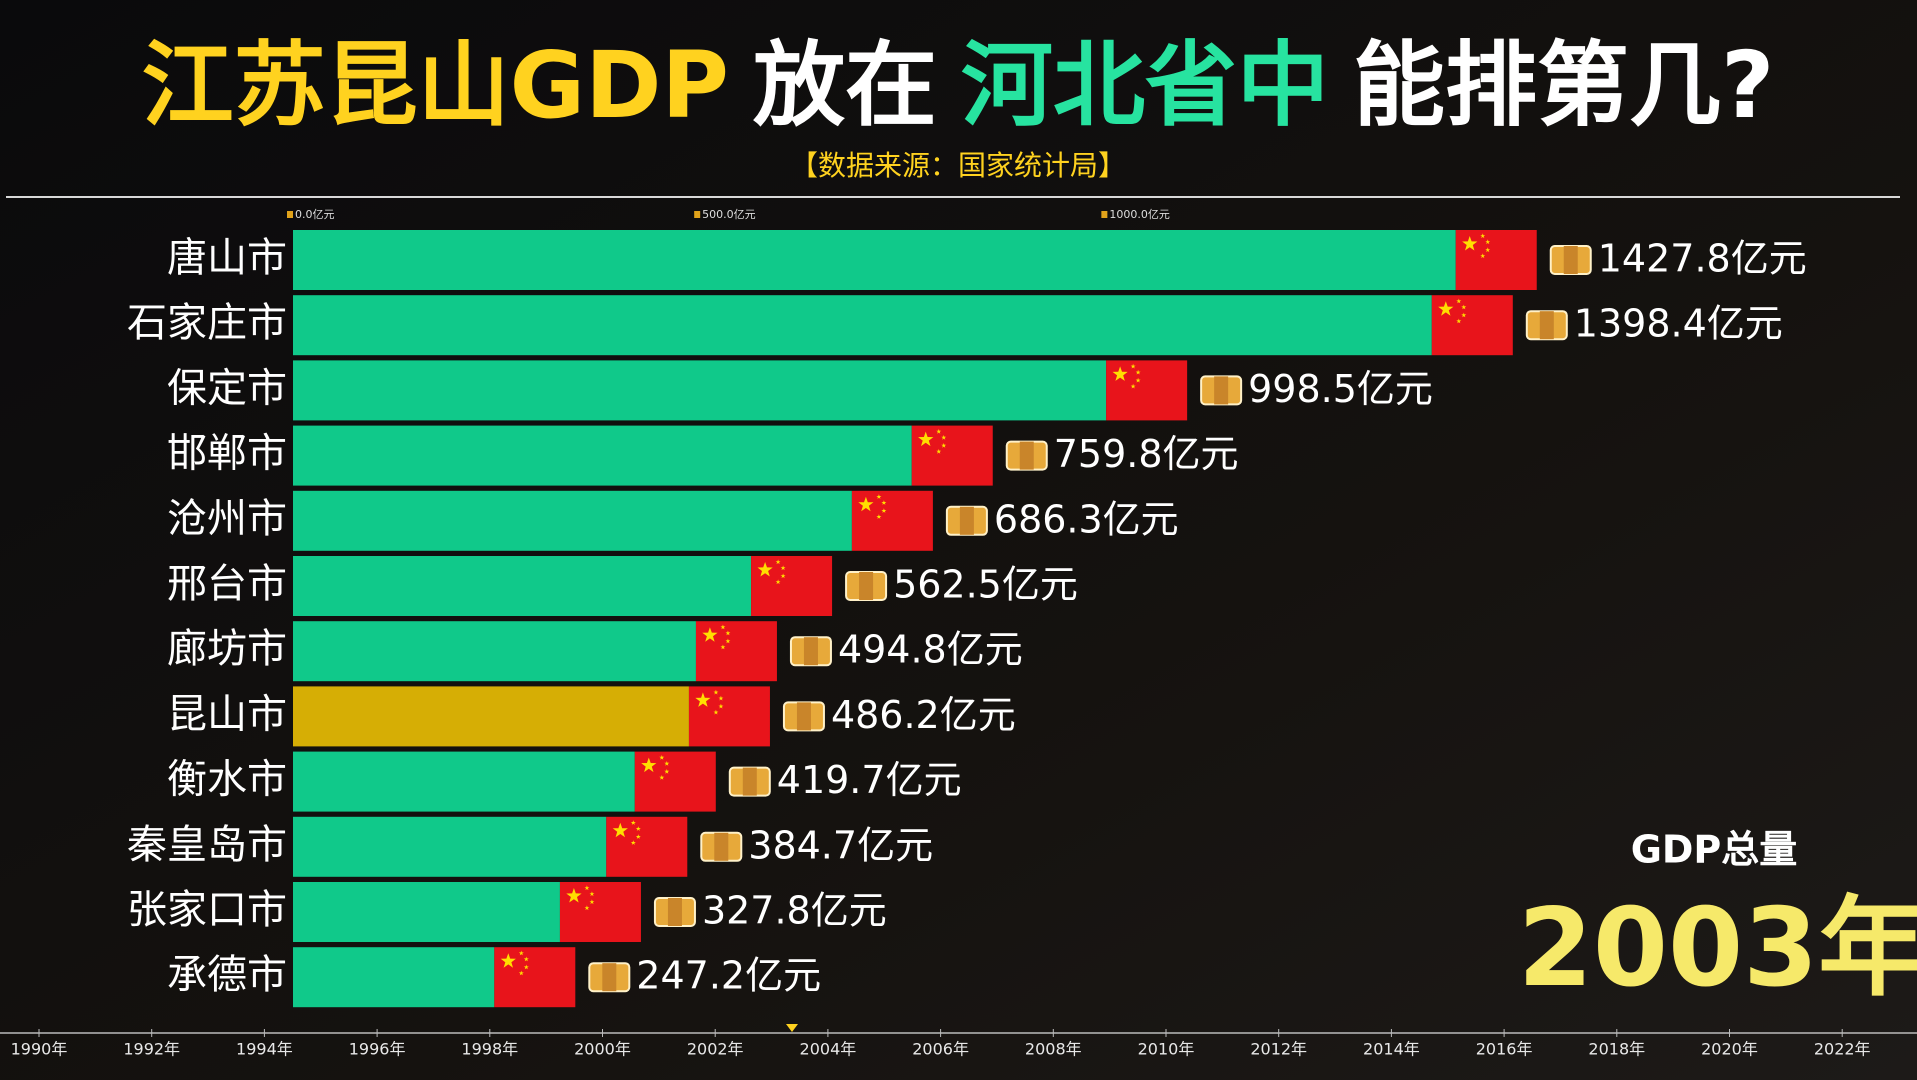 Image resolution: width=1917 pixels, height=1080 pixels. I want to click on title-part: 能排第几?, so click(1563, 85).